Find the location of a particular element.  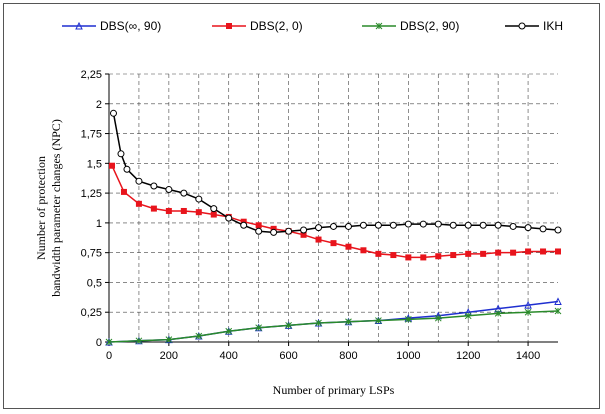

x-tick-label: 0 is located at coordinates (109, 356).